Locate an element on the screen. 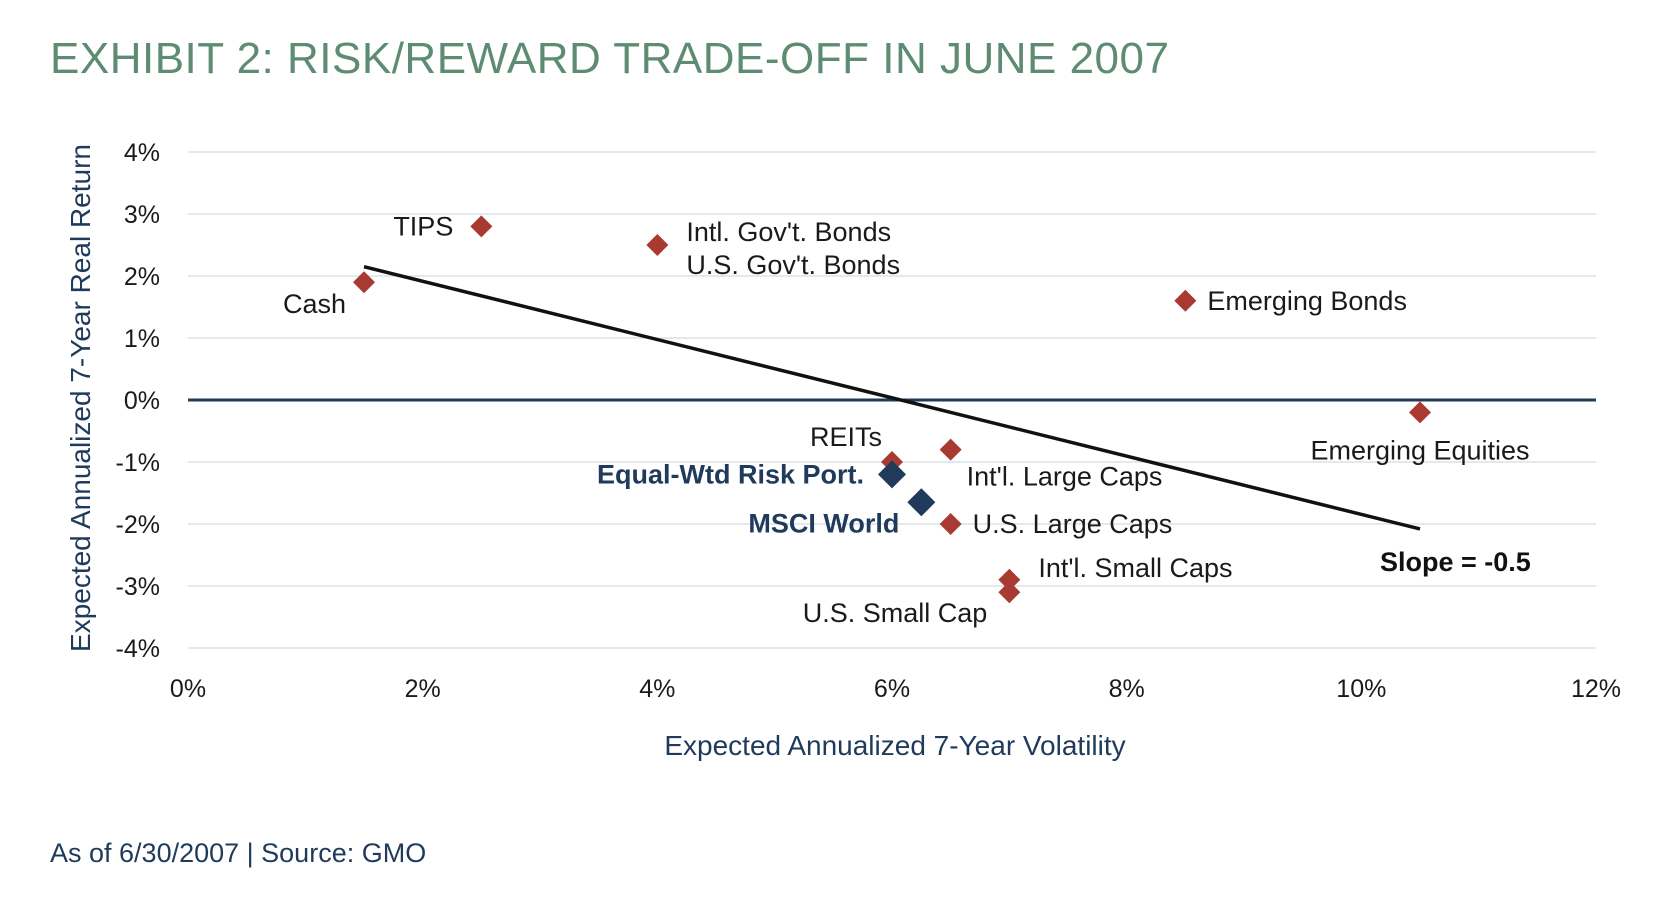 The height and width of the screenshot is (920, 1674). y-tick-label: 2% is located at coordinates (142, 277).